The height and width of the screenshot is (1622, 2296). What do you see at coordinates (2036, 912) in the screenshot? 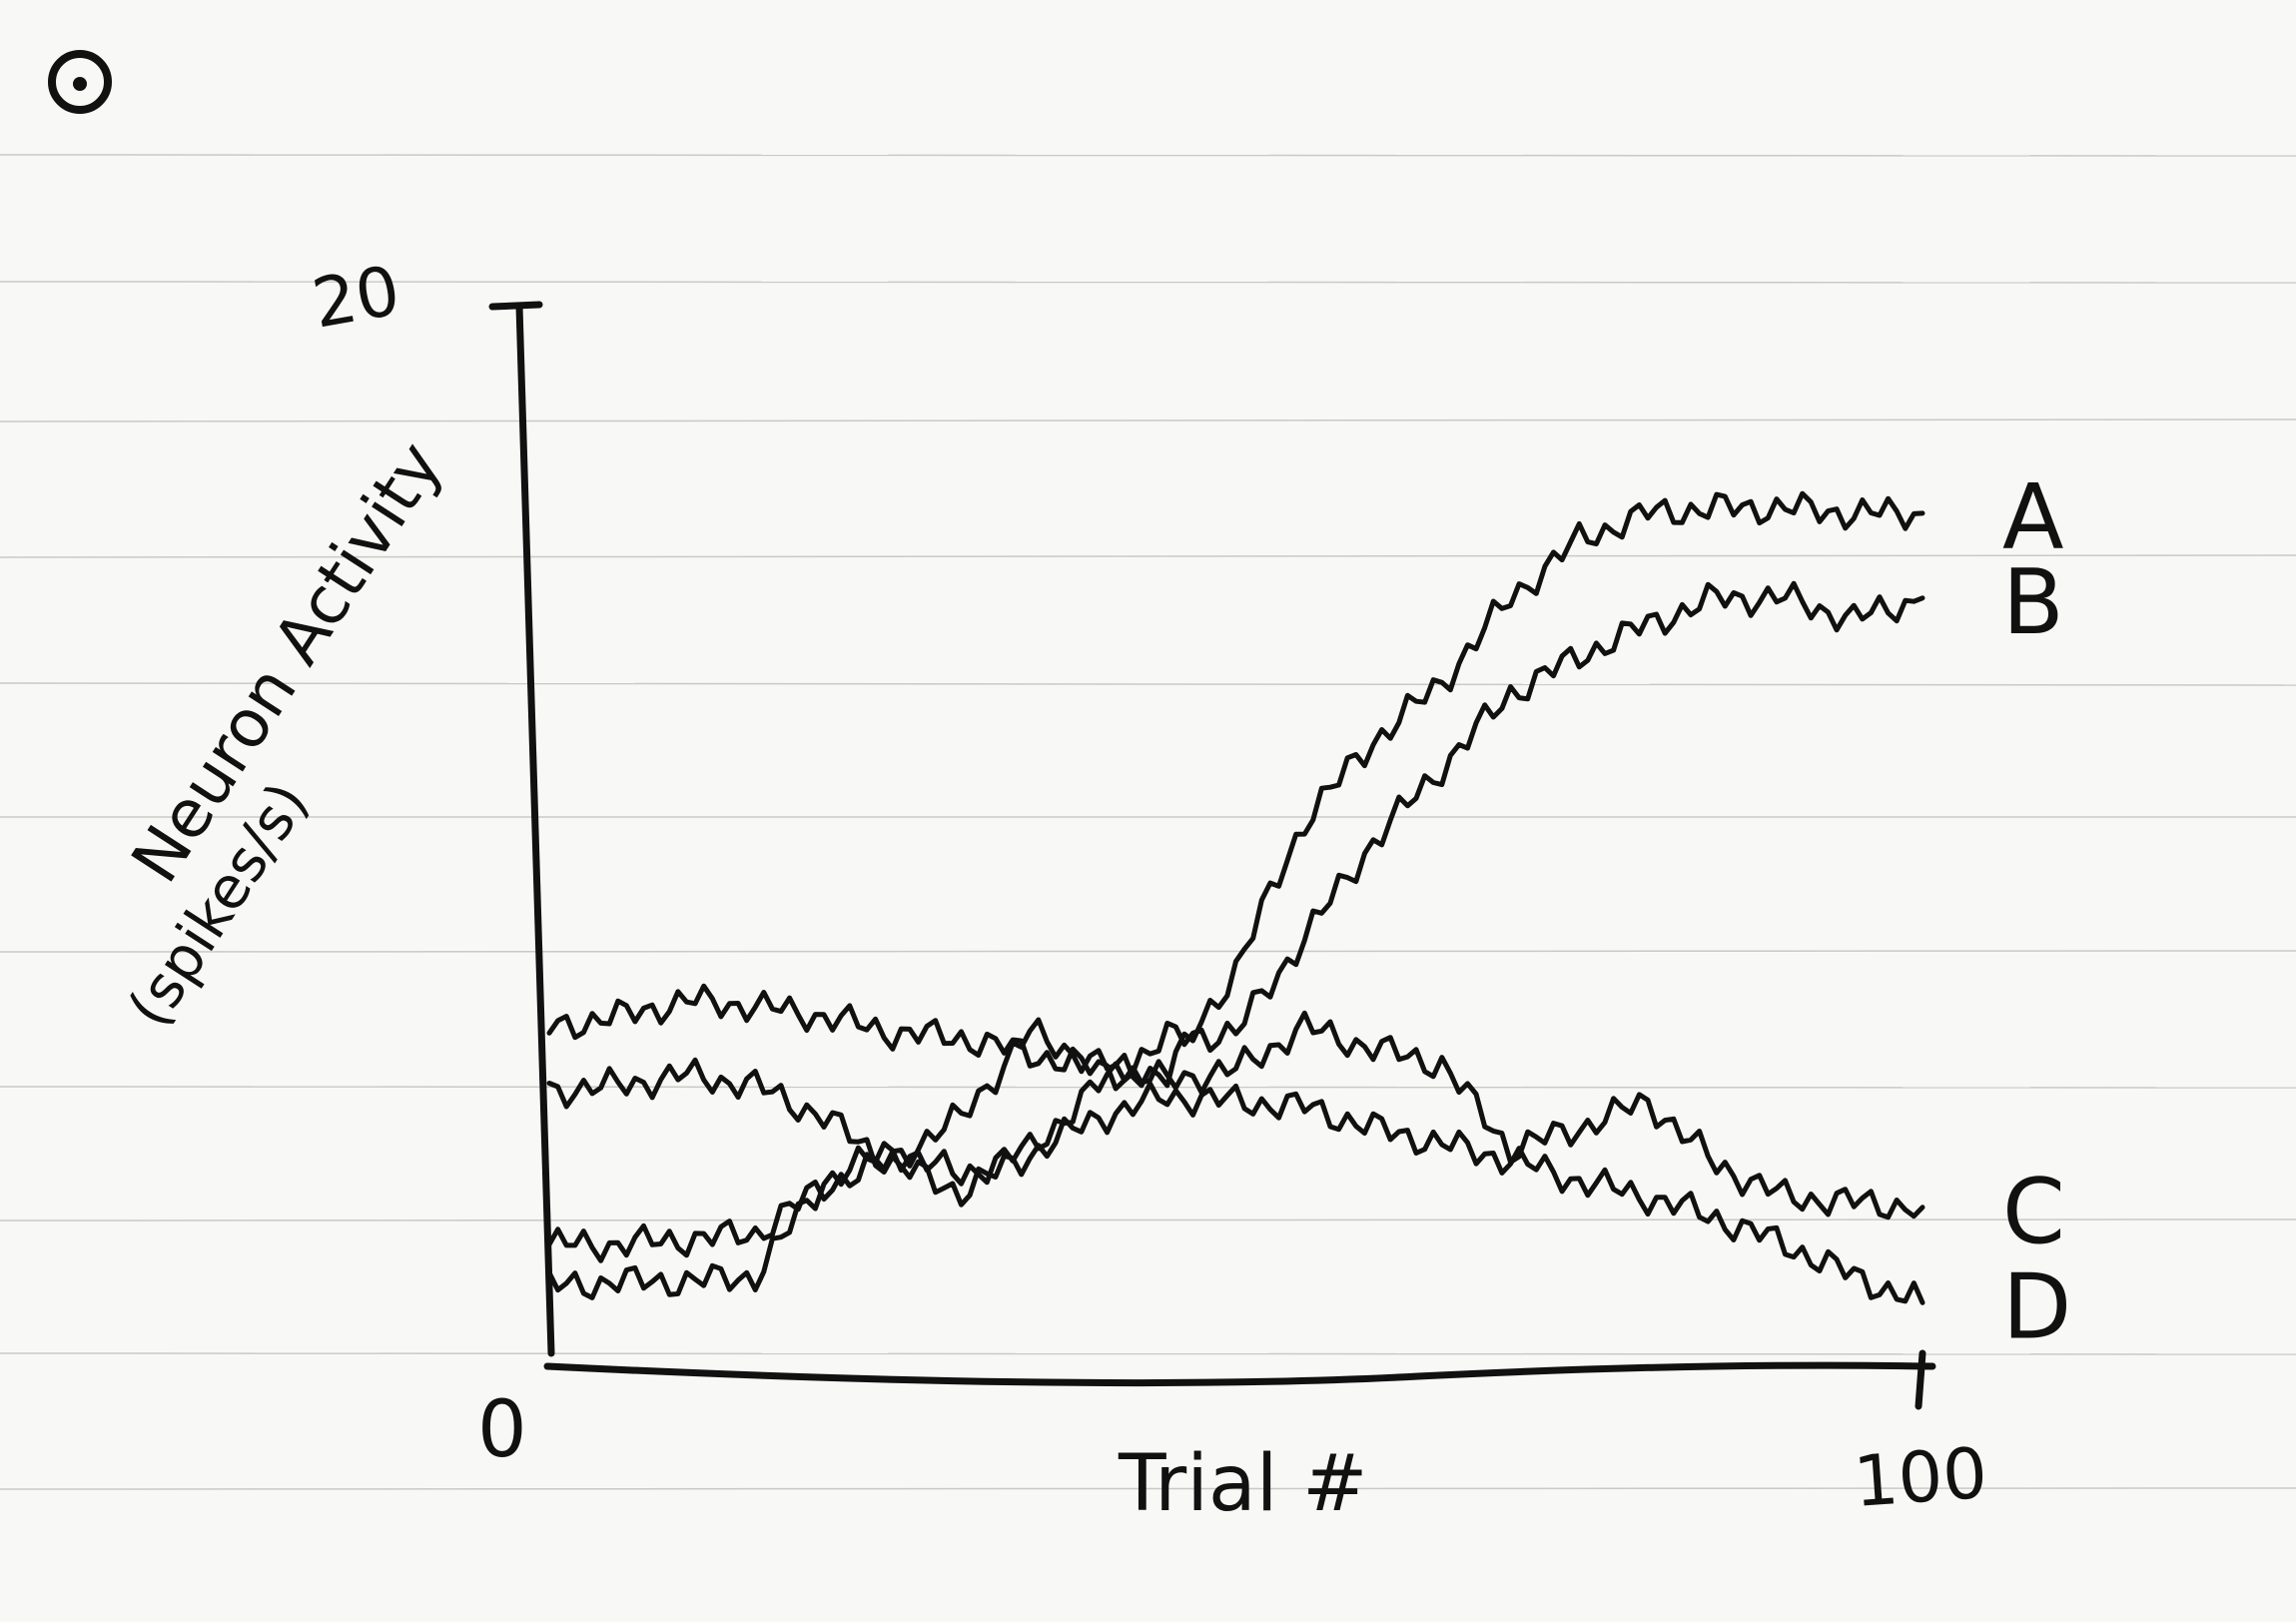
I see `series-labels: AB CD` at bounding box center [2036, 912].